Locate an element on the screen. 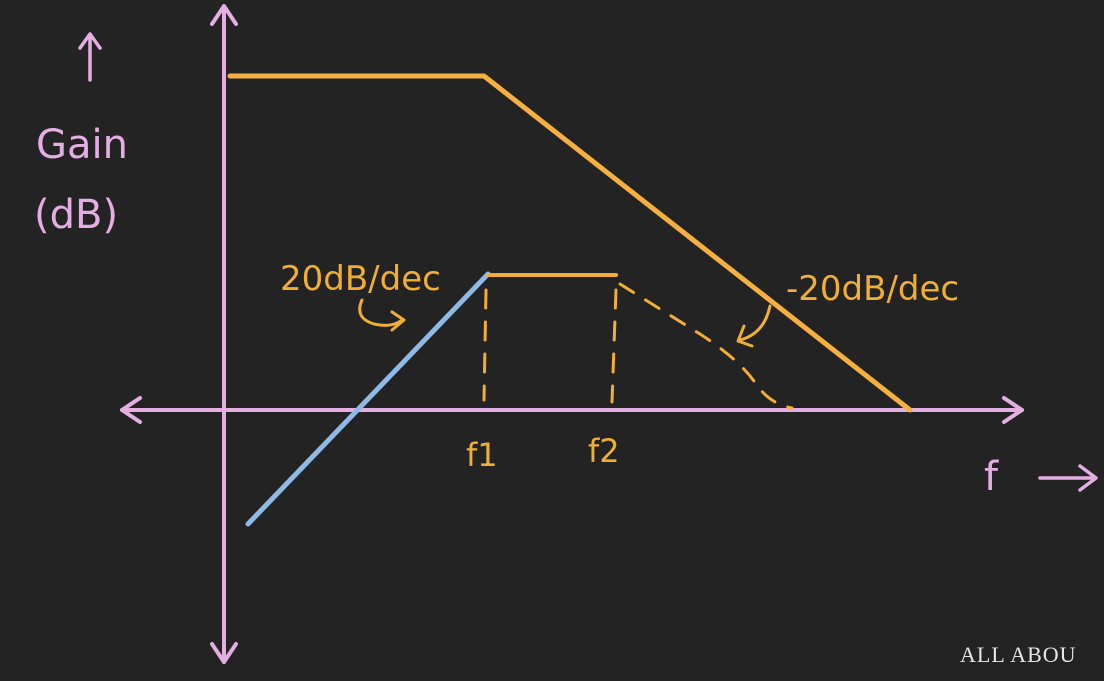  y-axis-label-gain: Gain is located at coordinates (82, 145).